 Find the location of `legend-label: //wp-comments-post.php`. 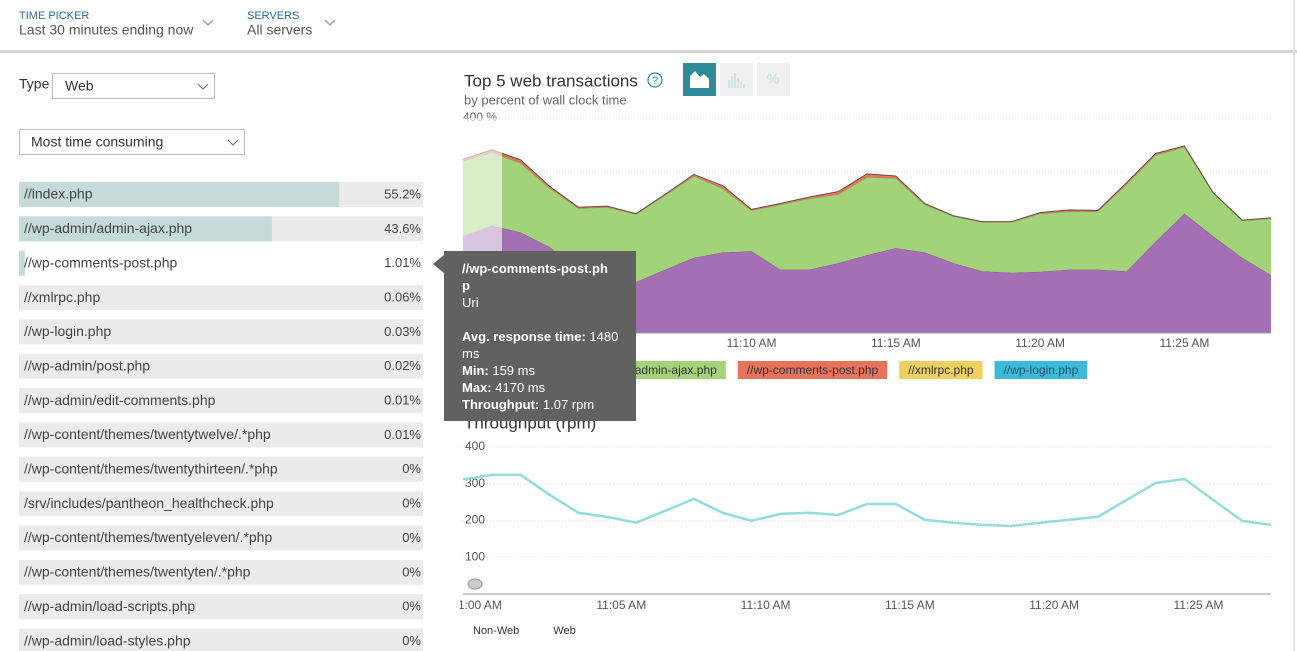

legend-label: //wp-comments-post.php is located at coordinates (813, 370).